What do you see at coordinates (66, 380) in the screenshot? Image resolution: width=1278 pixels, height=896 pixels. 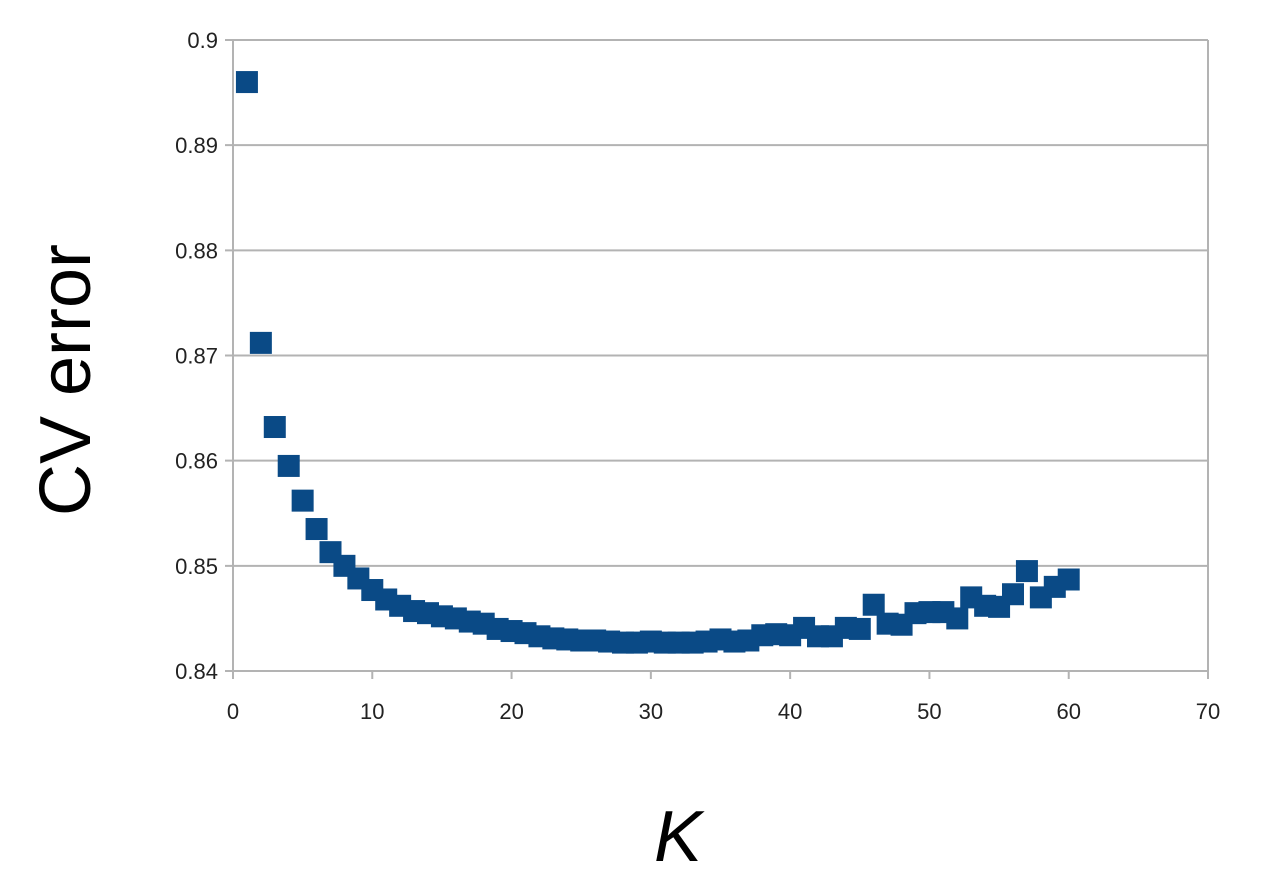 I see `y-axis-label: CV error` at bounding box center [66, 380].